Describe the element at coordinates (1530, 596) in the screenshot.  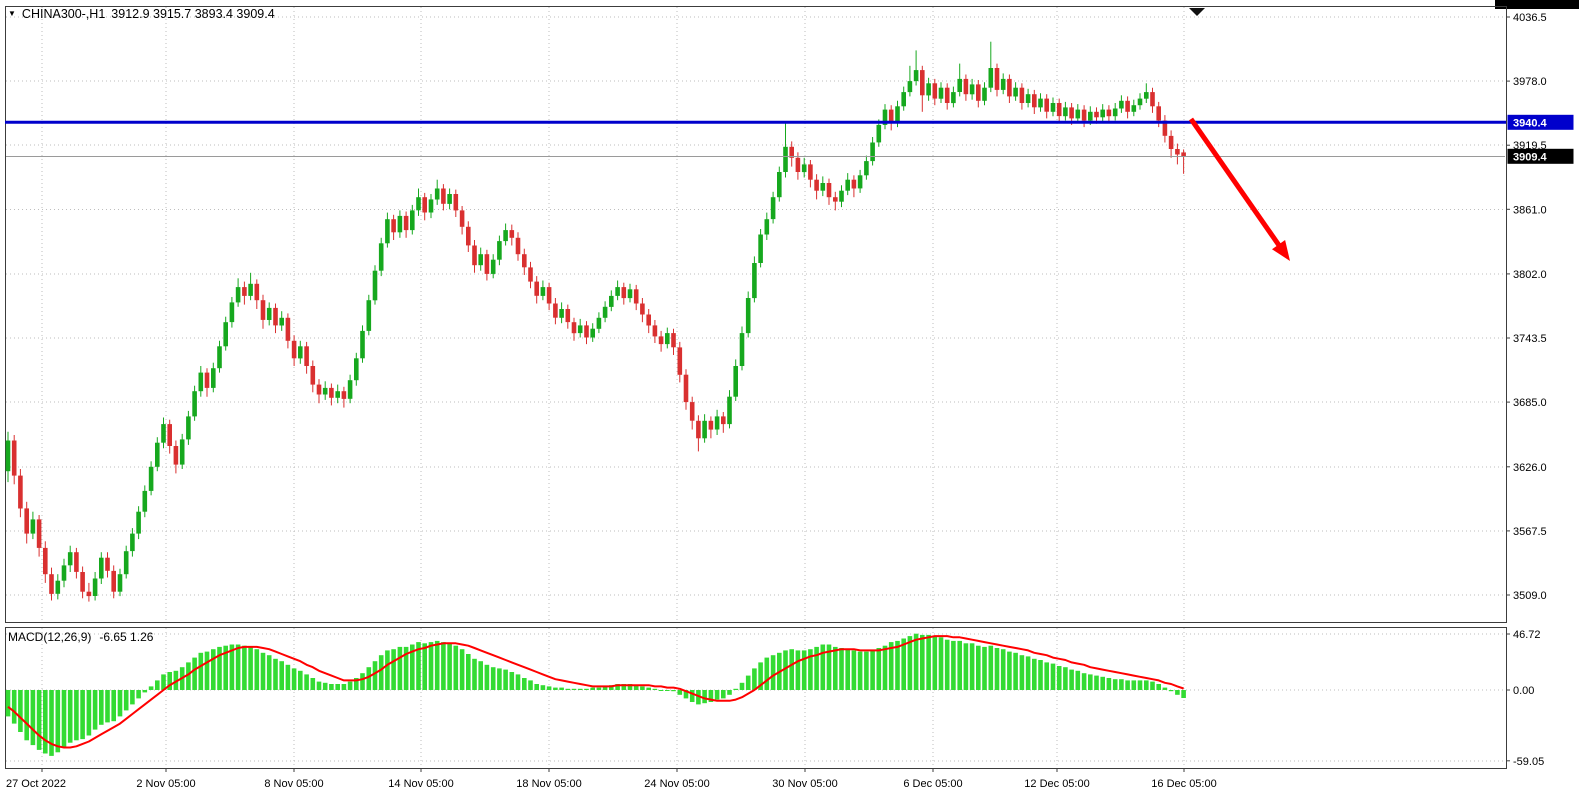
I see `svg-text: 3509.0` at that location.